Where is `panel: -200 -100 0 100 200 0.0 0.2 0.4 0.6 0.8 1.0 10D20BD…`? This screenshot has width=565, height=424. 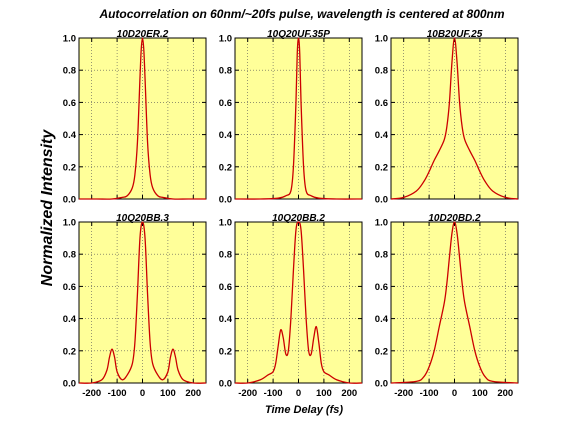
panel: -200 -100 0 100 200 0.0 0.2 0.4 0.6 0.8 1.0 10D20BD… is located at coordinates (447, 306).